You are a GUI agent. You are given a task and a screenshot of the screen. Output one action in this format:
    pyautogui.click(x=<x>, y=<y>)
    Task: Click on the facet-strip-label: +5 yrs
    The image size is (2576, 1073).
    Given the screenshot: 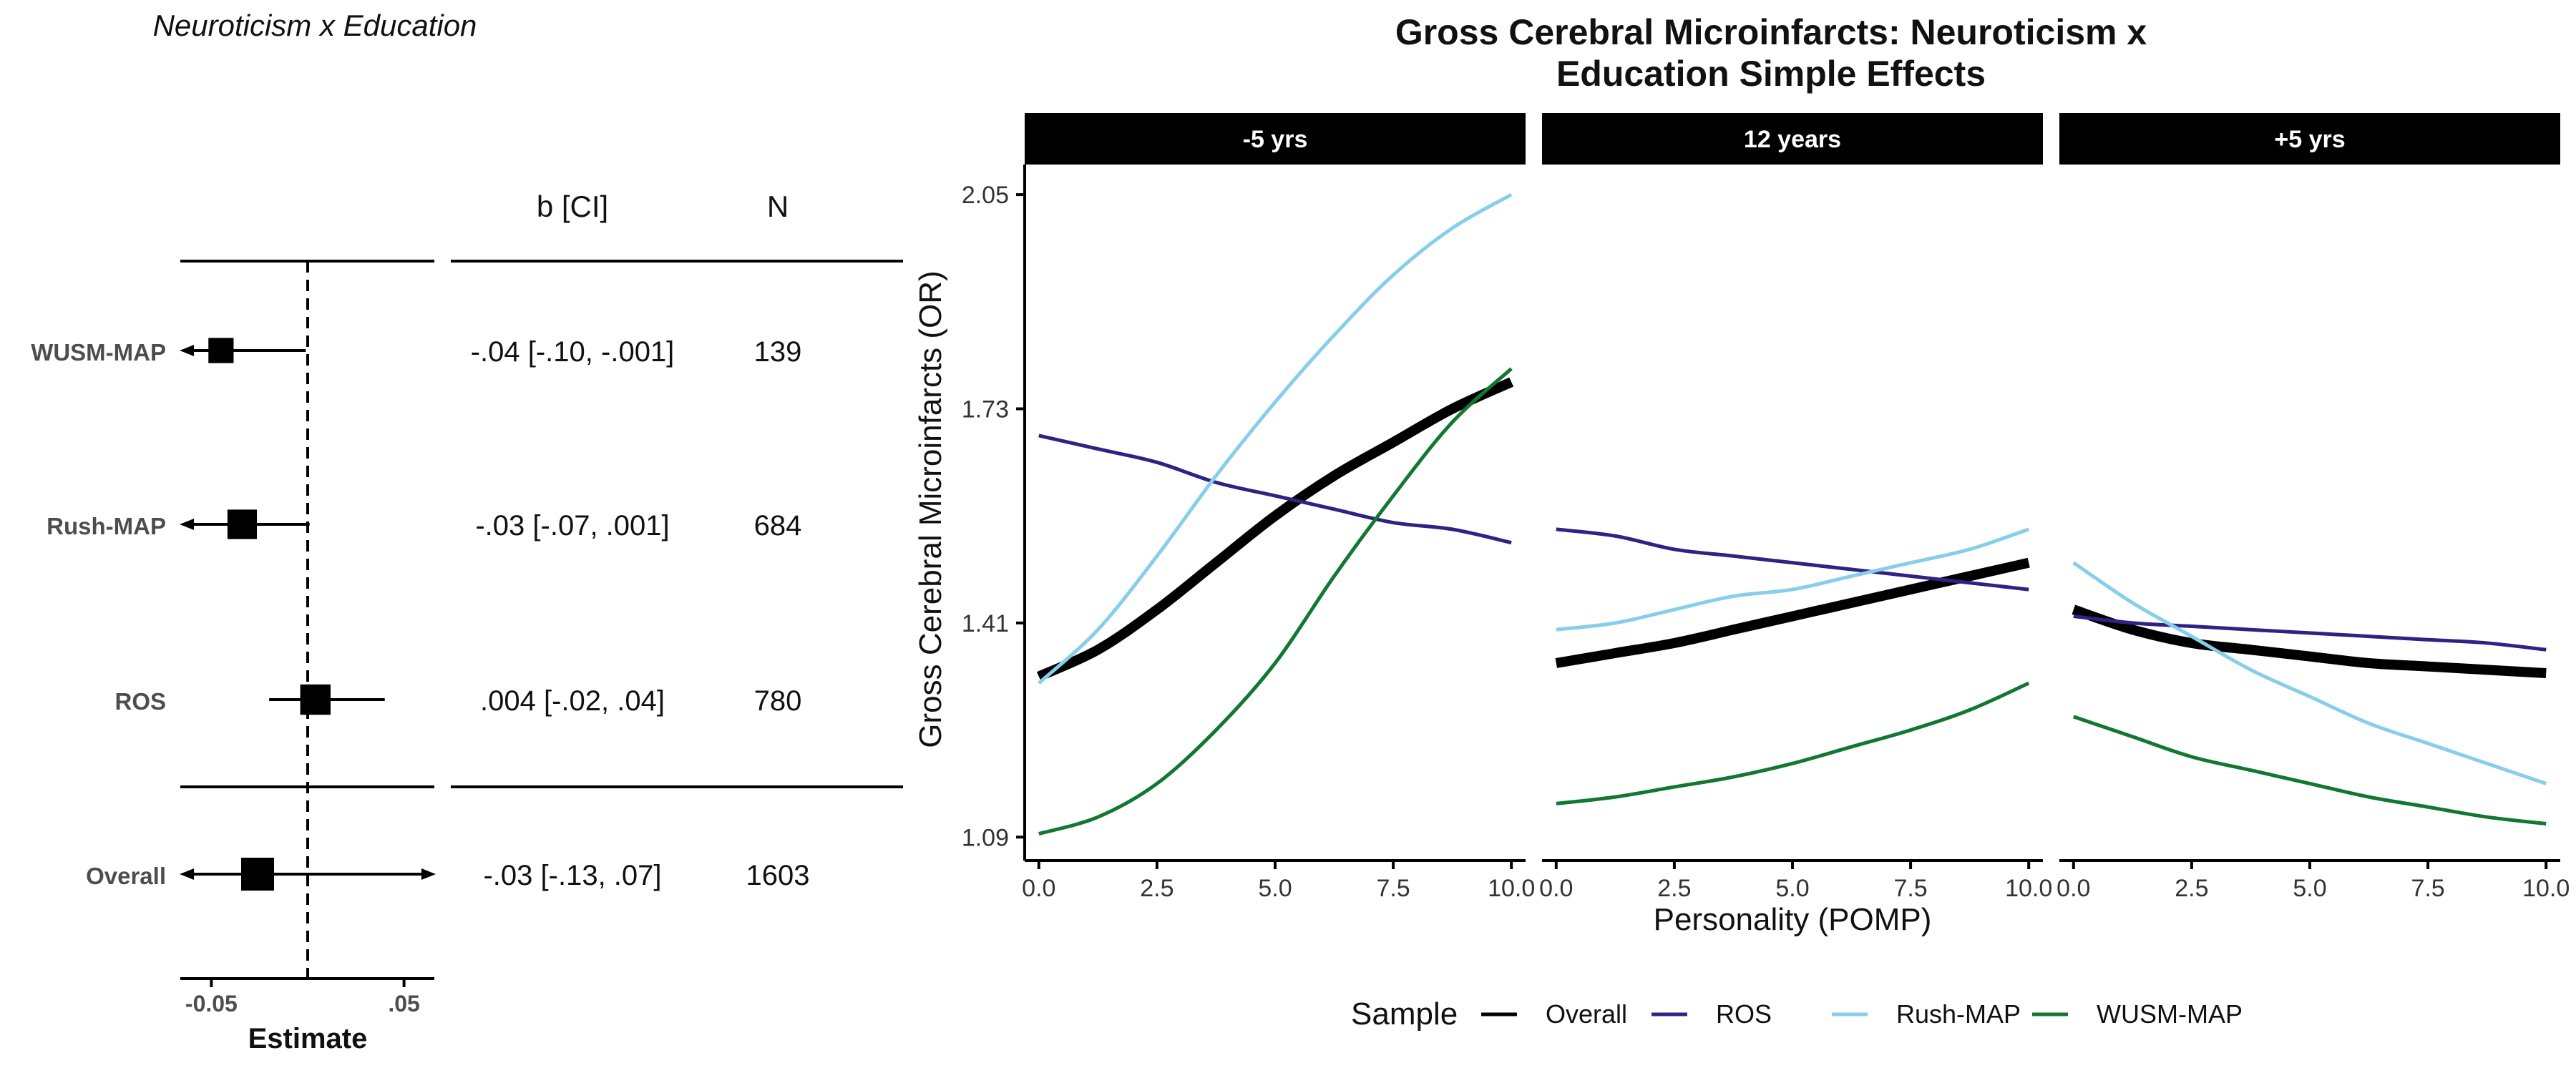 What is the action you would take?
    pyautogui.click(x=2309, y=139)
    